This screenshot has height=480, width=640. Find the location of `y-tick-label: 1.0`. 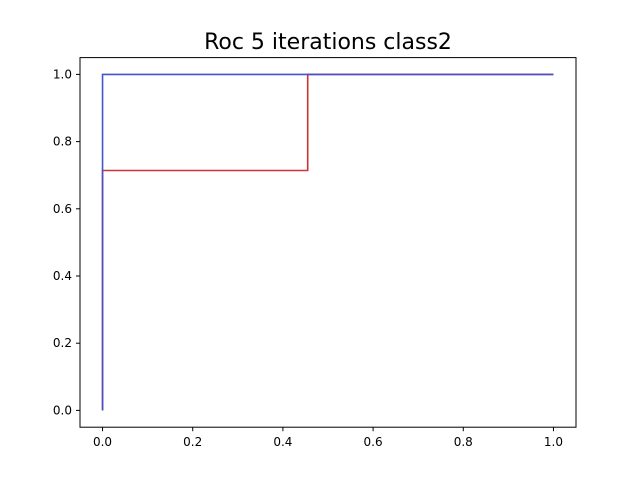

y-tick-label: 1.0 is located at coordinates (62, 74).